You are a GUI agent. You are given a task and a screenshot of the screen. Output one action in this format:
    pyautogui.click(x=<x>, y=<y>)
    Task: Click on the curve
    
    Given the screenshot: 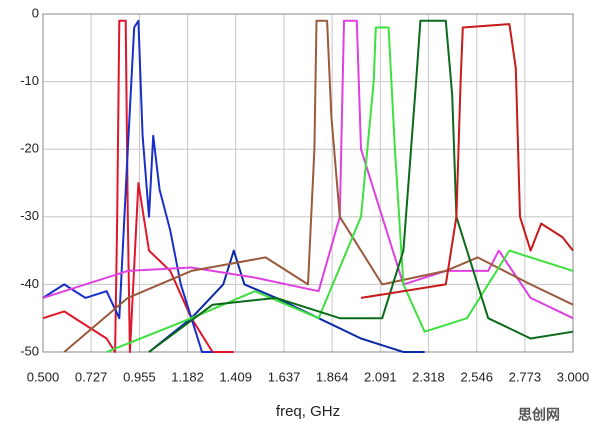 What is the action you would take?
    pyautogui.click(x=286, y=301)
    